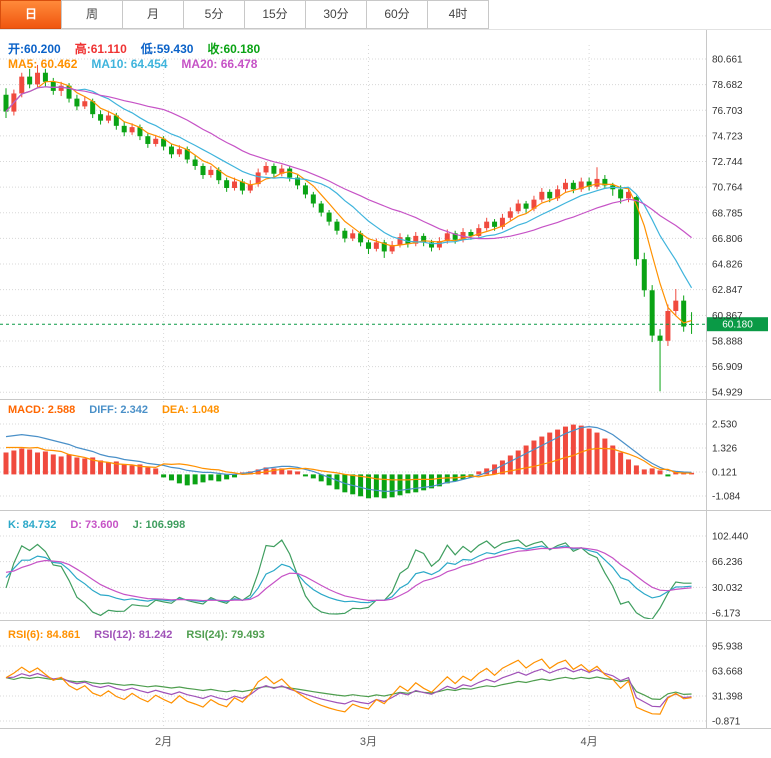 This screenshot has height=758, width=771. I want to click on kdj-series, so click(348, 579).